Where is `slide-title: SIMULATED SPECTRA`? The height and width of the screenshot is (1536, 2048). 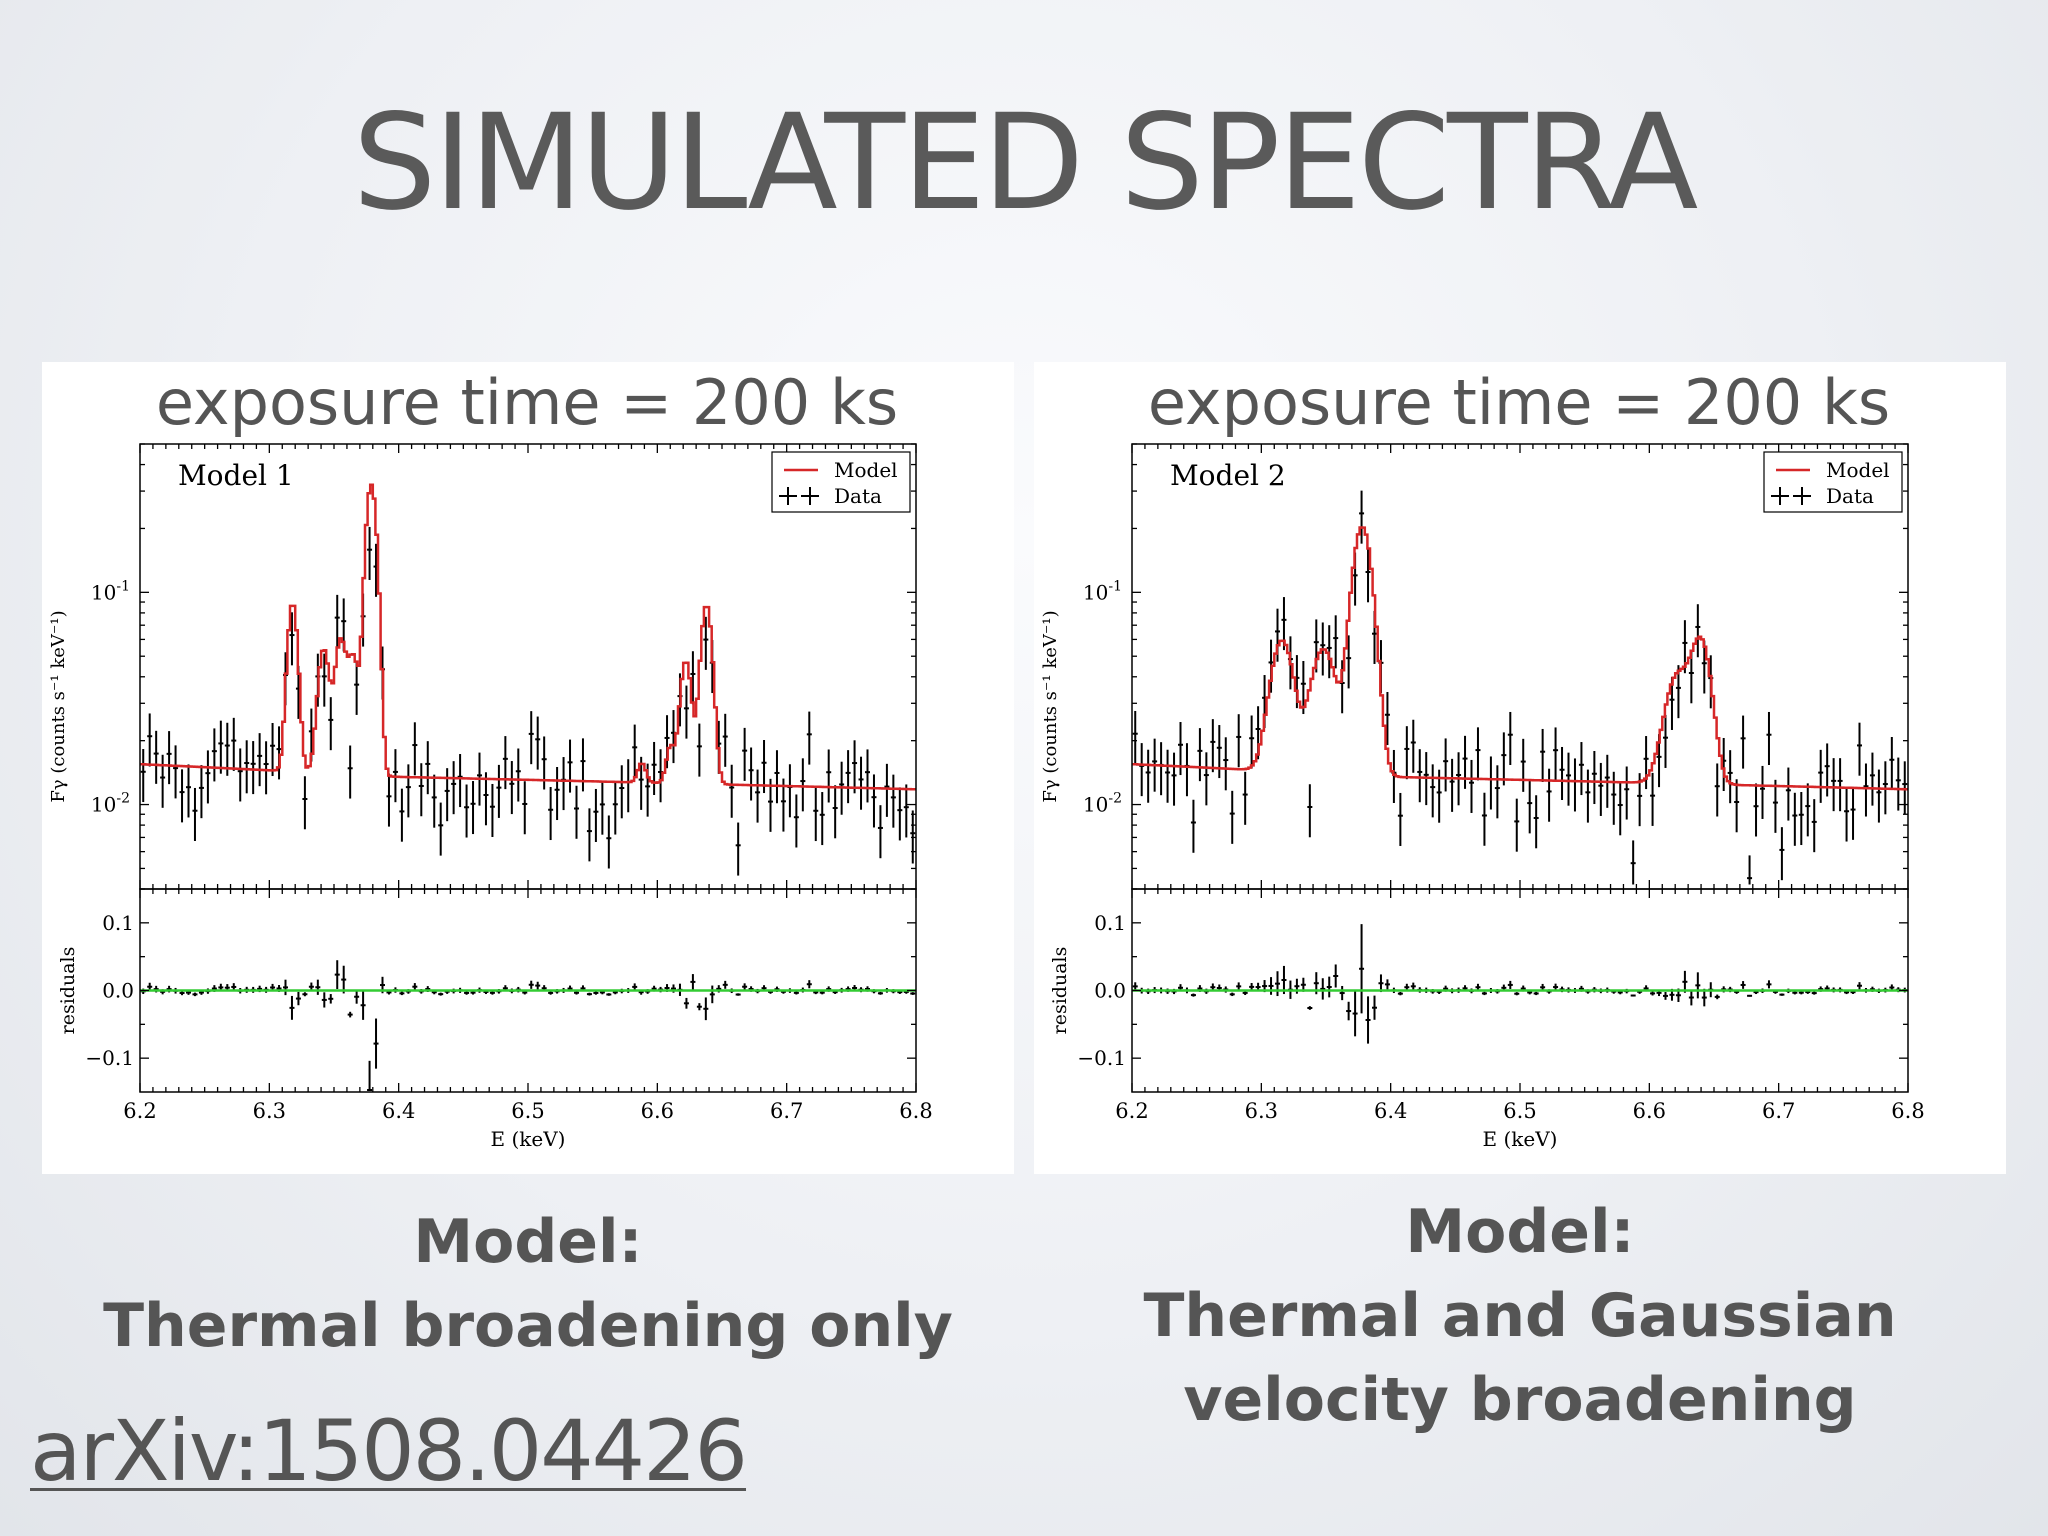 slide-title: SIMULATED SPECTRA is located at coordinates (1025, 163).